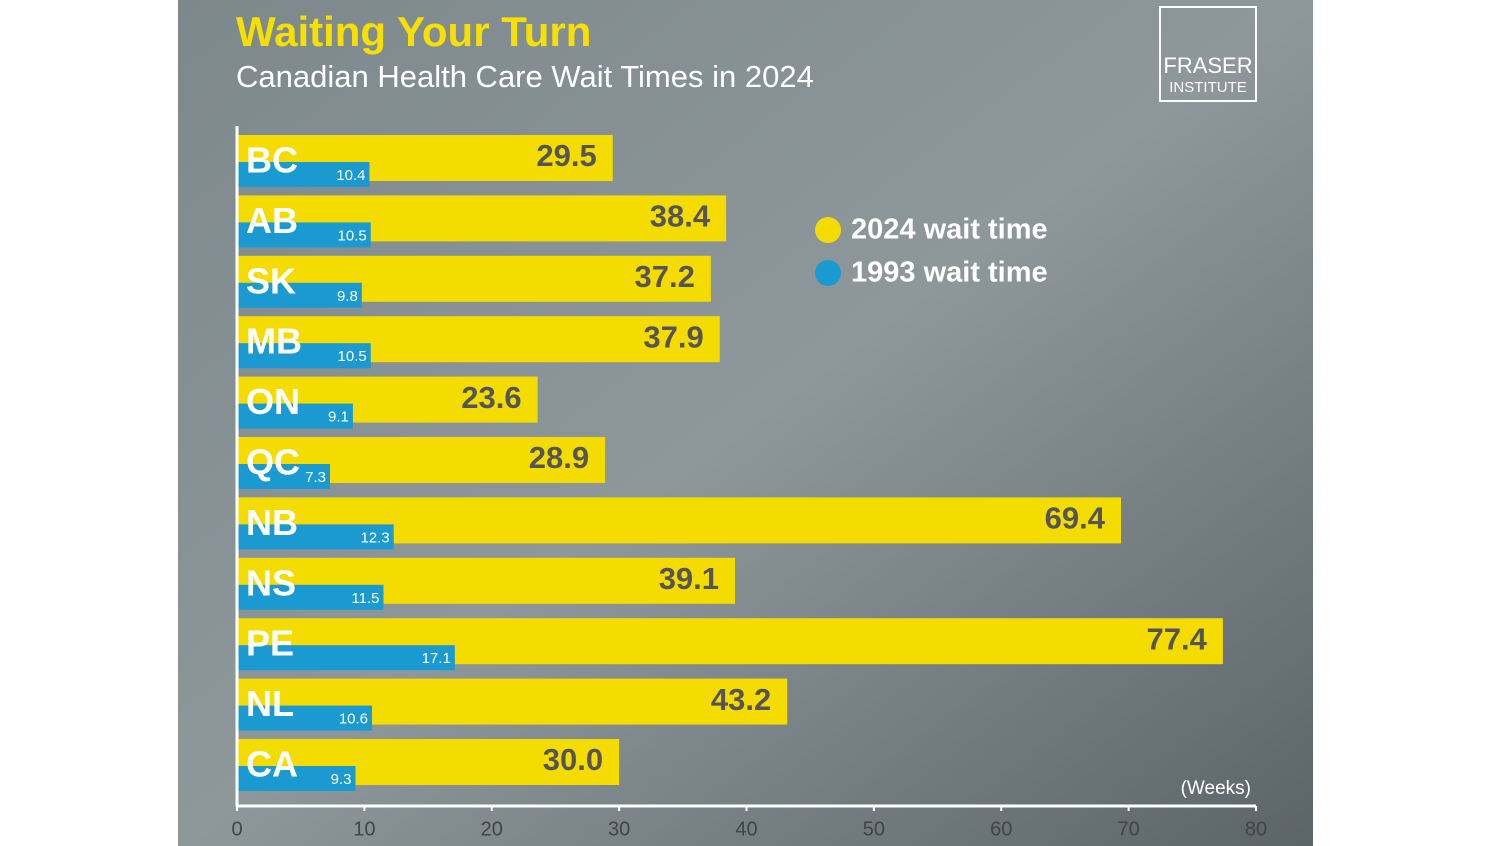  I want to click on x-tick-label: 0, so click(236, 829).